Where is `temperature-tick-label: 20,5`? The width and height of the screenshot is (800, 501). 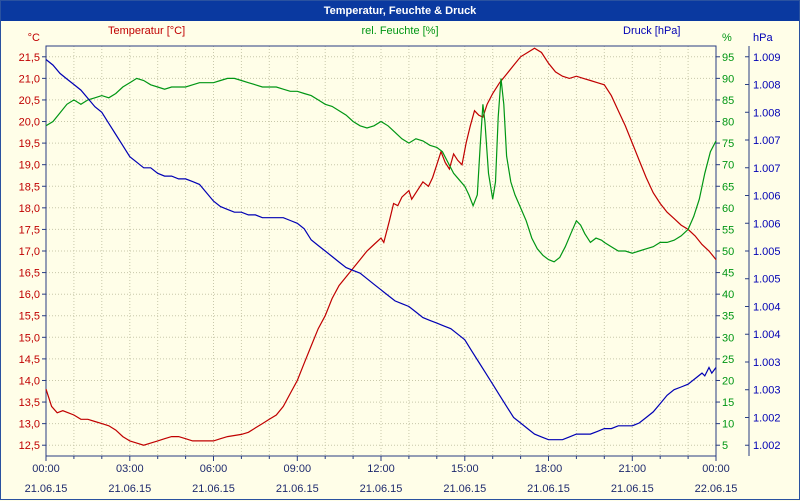
temperature-tick-label: 20,5 is located at coordinates (29, 101).